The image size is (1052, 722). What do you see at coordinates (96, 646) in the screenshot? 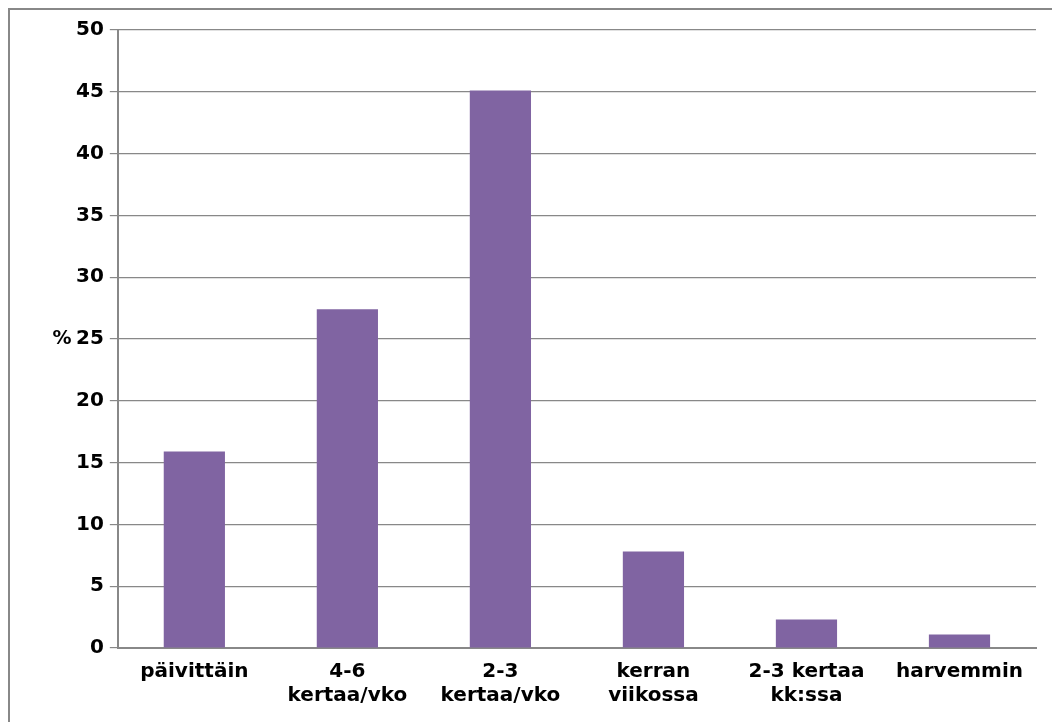
I see `y-tick-label: 0` at bounding box center [96, 646].